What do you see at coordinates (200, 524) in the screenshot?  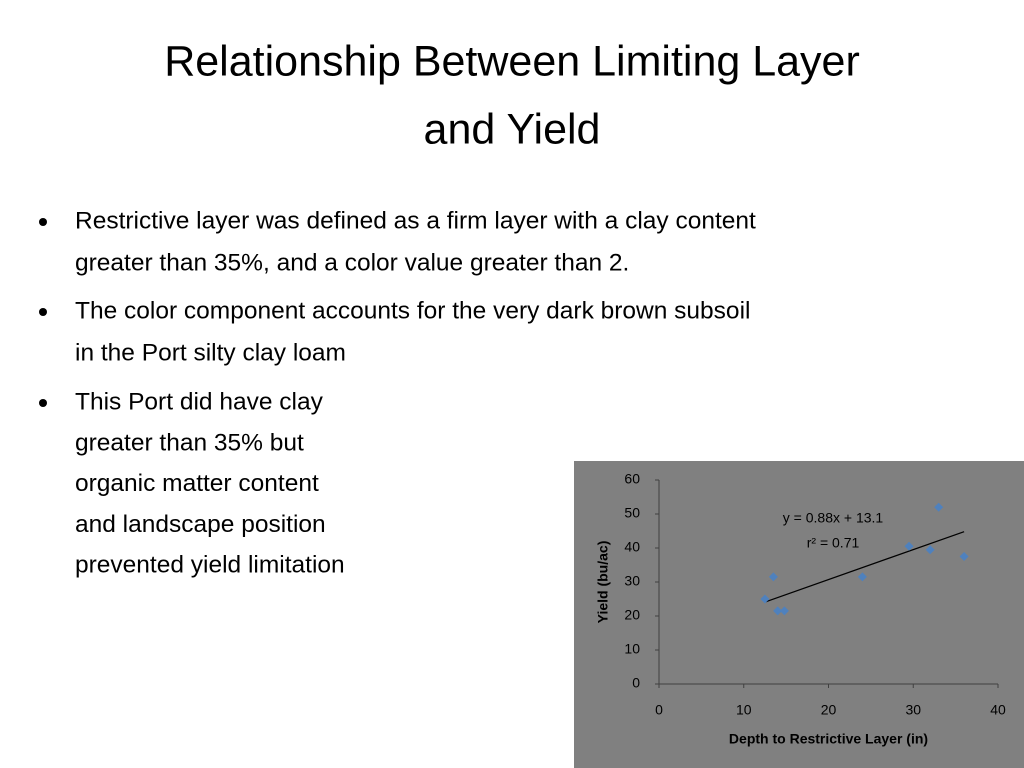 I see `bullet-text: and landscape position` at bounding box center [200, 524].